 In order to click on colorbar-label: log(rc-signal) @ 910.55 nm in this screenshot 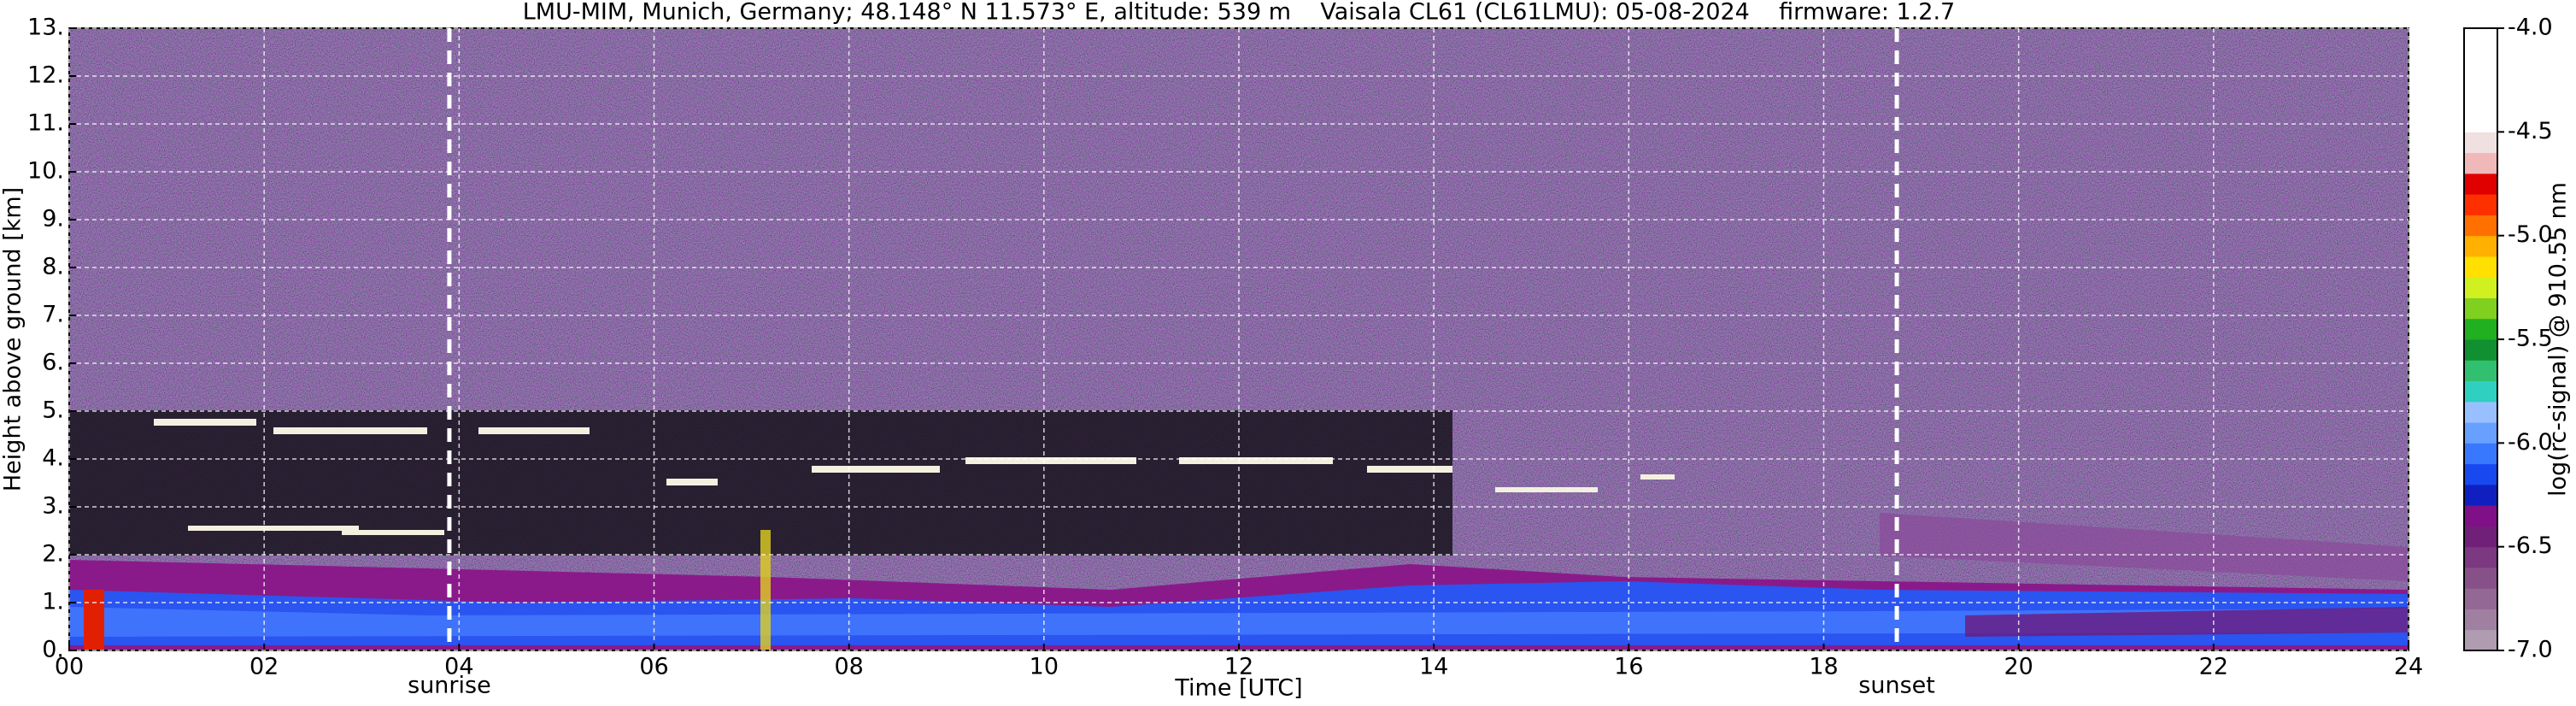, I will do `click(2558, 339)`.